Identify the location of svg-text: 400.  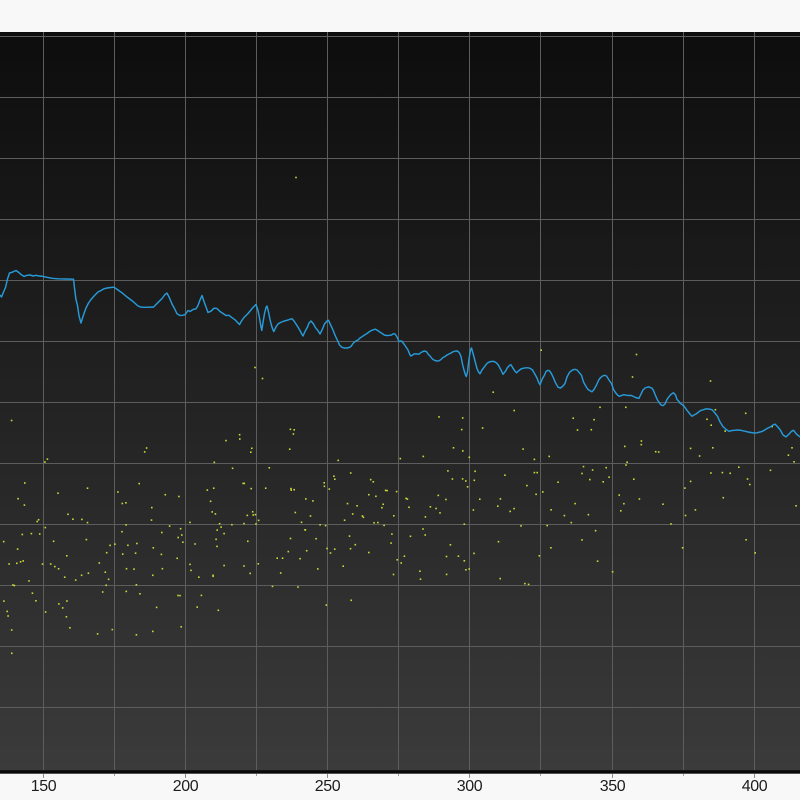
(755, 786).